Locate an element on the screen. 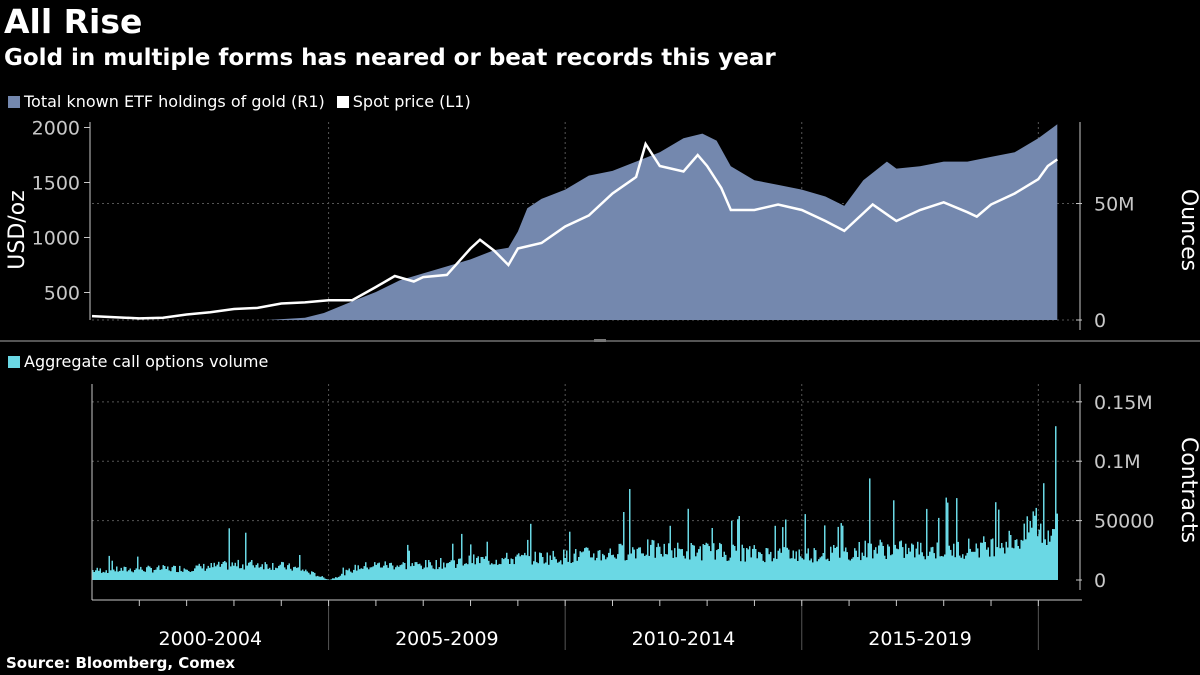  right-axis-title-bottom: Contracts is located at coordinates (1188, 490).